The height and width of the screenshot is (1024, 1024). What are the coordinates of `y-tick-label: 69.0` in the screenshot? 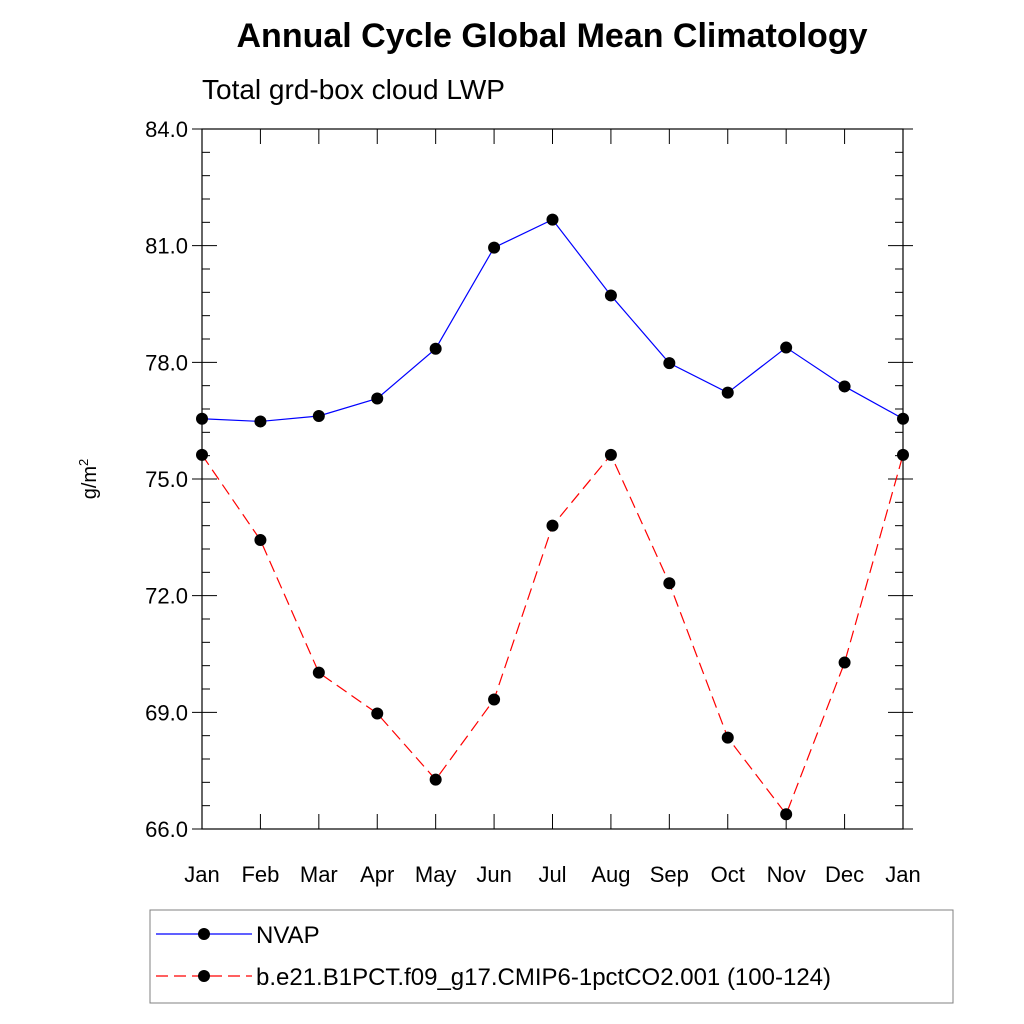 It's located at (166, 712).